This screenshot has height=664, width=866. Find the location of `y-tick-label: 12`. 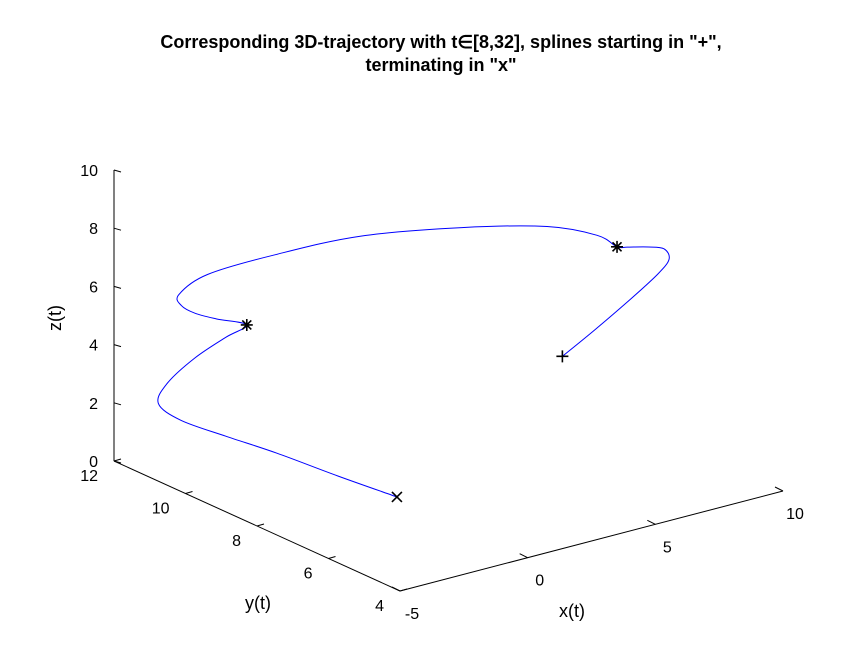

y-tick-label: 12 is located at coordinates (89, 476).